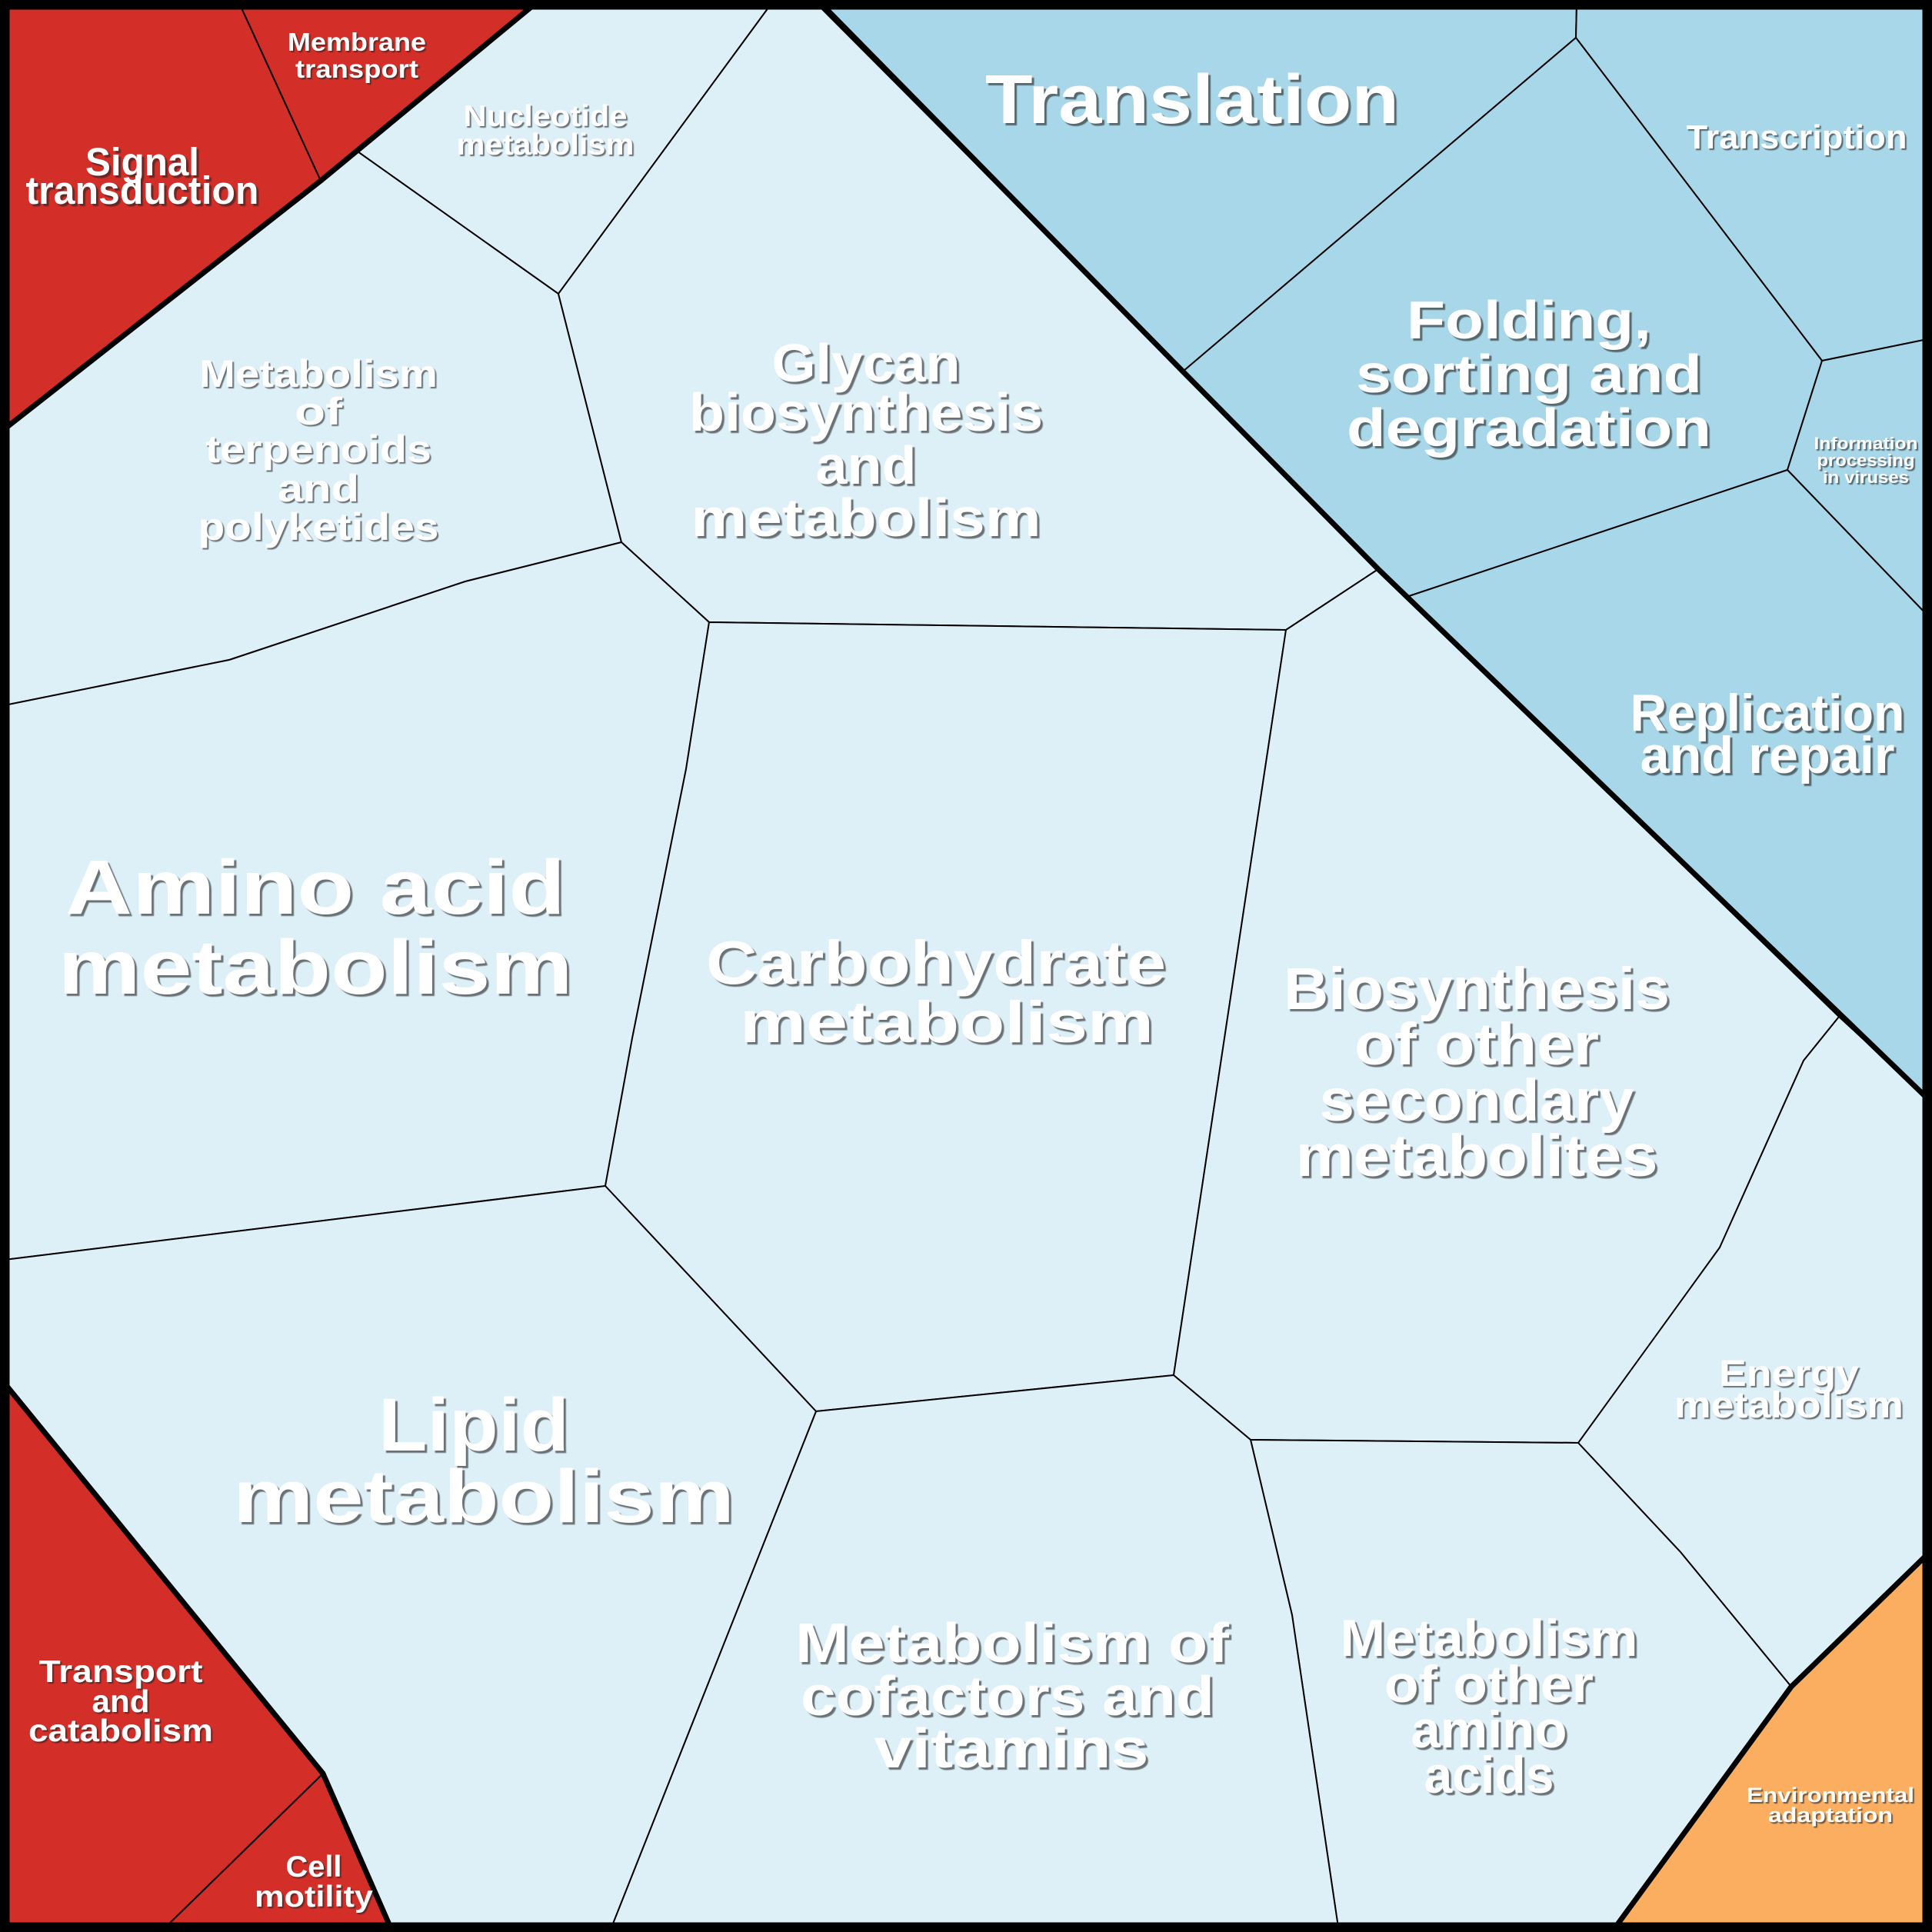  What do you see at coordinates (357, 42) in the screenshot?
I see `svg-text: Membrane` at bounding box center [357, 42].